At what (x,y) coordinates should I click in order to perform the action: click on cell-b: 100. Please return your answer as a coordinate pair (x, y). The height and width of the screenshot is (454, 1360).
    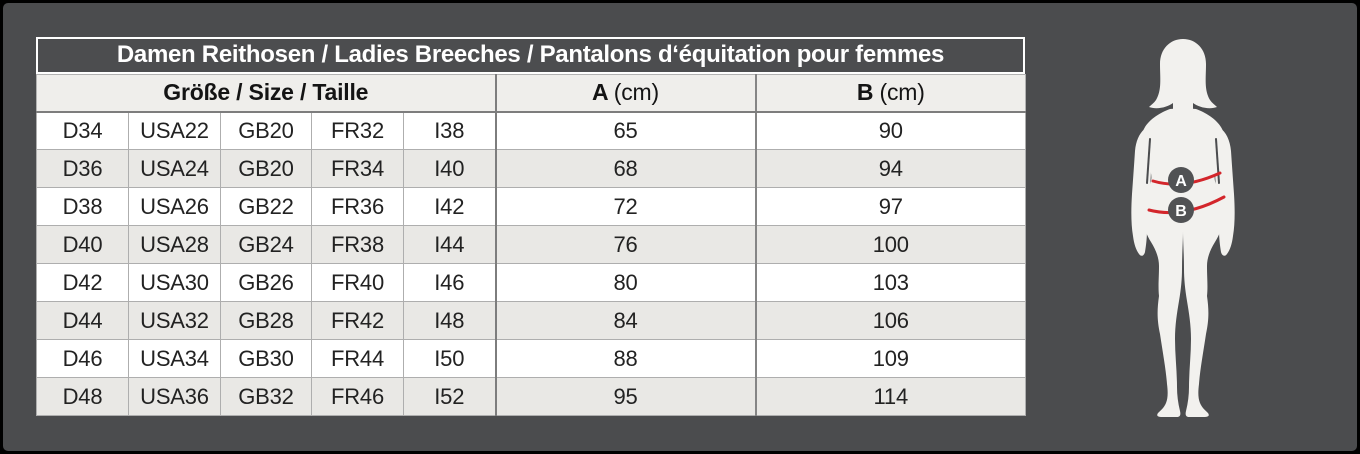
    Looking at the image, I should click on (890, 244).